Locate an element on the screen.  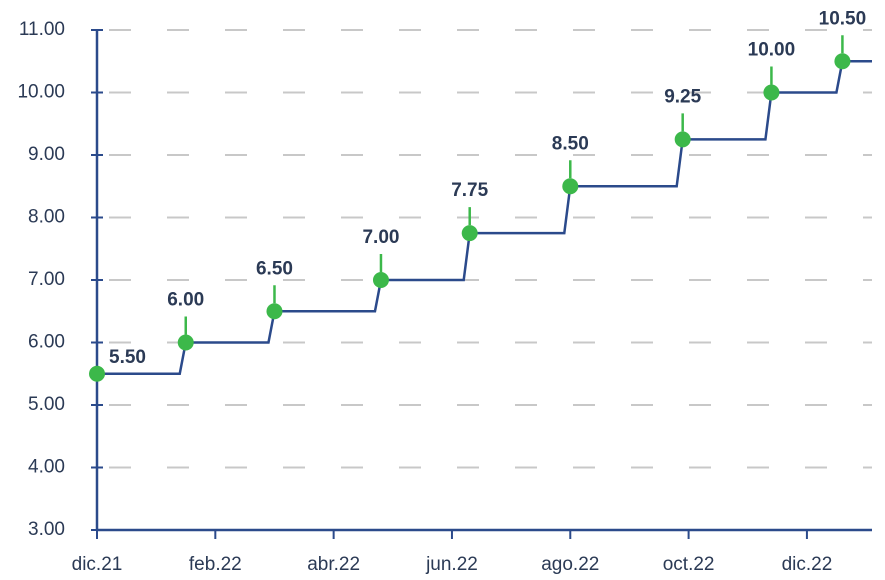
y-tick-label: 4.00 is located at coordinates (46, 467).